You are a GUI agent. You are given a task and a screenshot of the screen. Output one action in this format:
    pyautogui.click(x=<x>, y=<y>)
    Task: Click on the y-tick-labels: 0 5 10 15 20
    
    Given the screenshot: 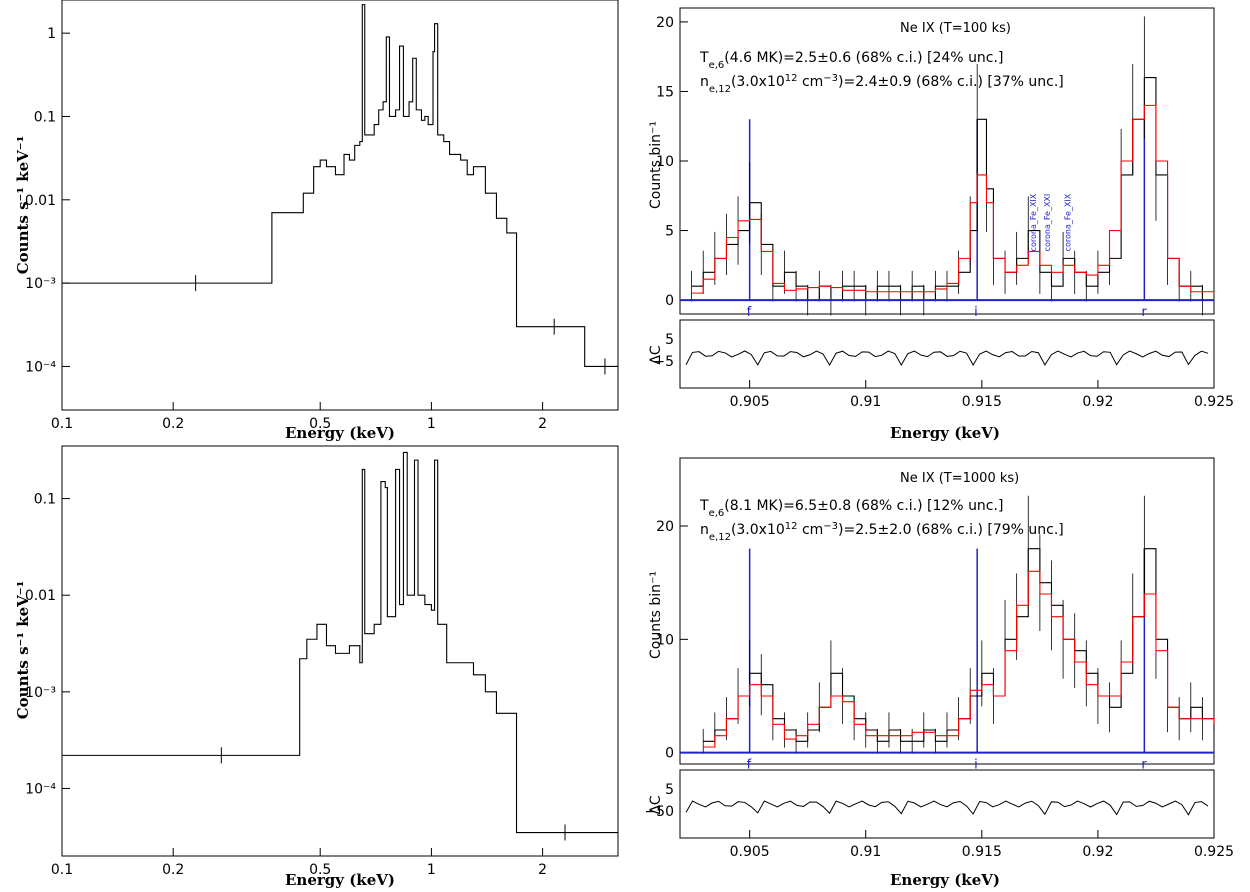 What is the action you would take?
    pyautogui.click(x=672, y=162)
    